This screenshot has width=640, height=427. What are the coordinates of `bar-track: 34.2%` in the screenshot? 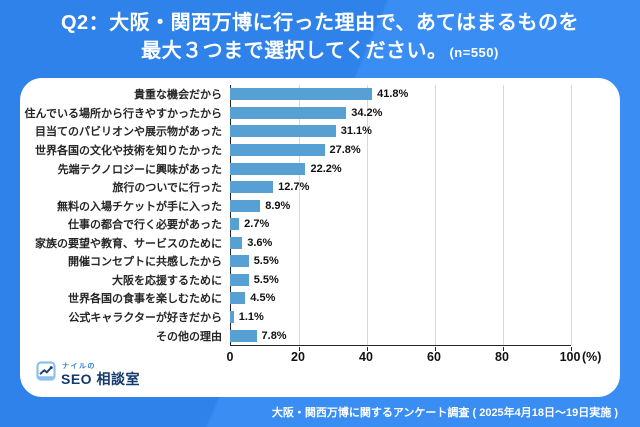 It's located at (425, 112).